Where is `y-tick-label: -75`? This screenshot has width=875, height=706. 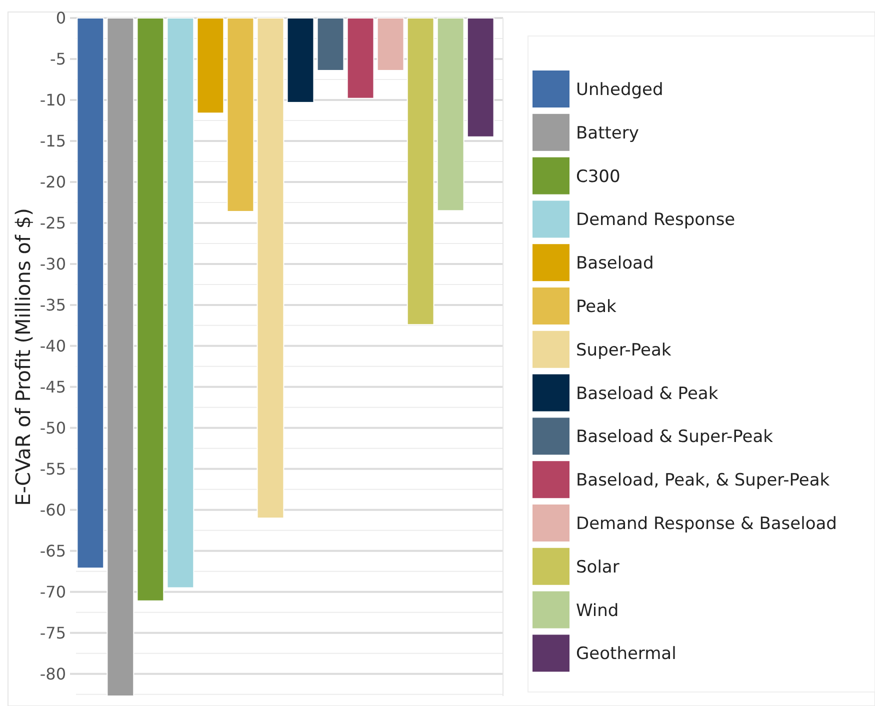 y-tick-label: -75 is located at coordinates (53, 632).